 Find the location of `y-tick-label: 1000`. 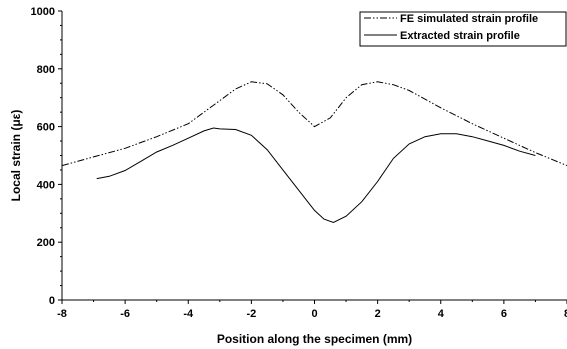

y-tick-label: 1000 is located at coordinates (43, 12).